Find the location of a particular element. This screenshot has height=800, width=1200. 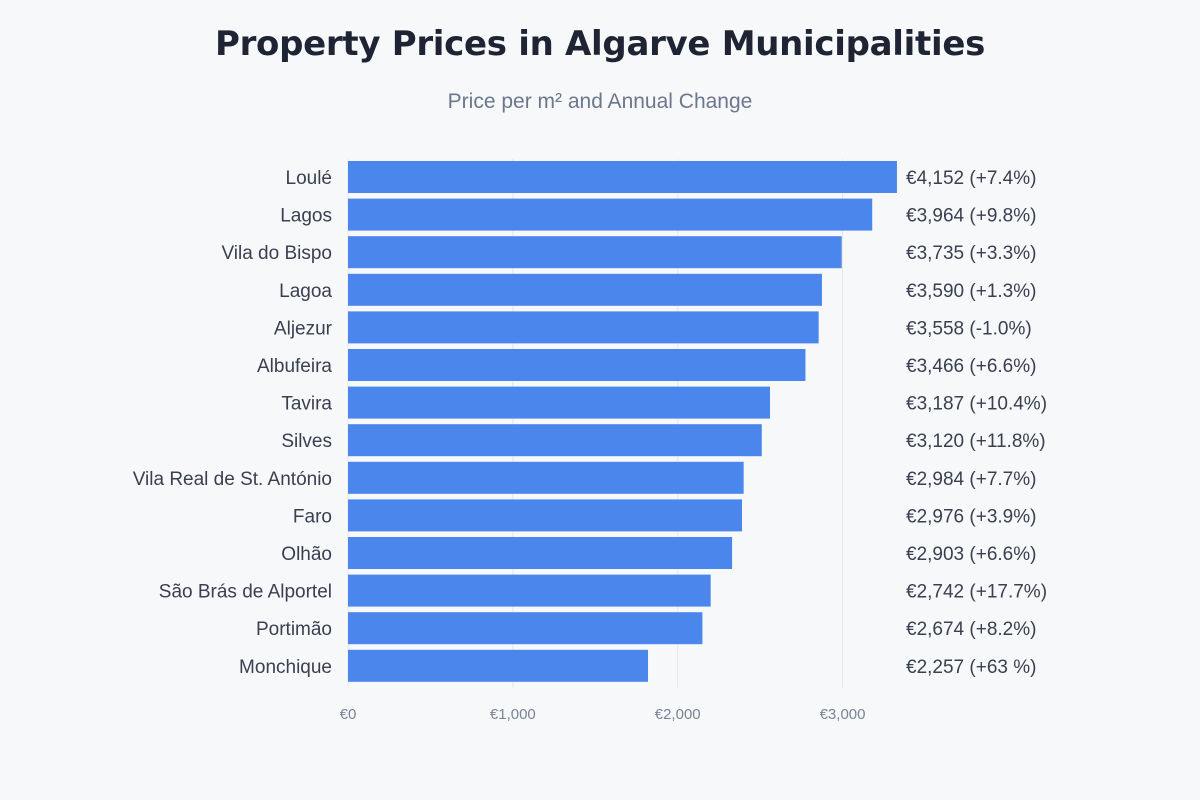

category-label: Portimão is located at coordinates (294, 629).